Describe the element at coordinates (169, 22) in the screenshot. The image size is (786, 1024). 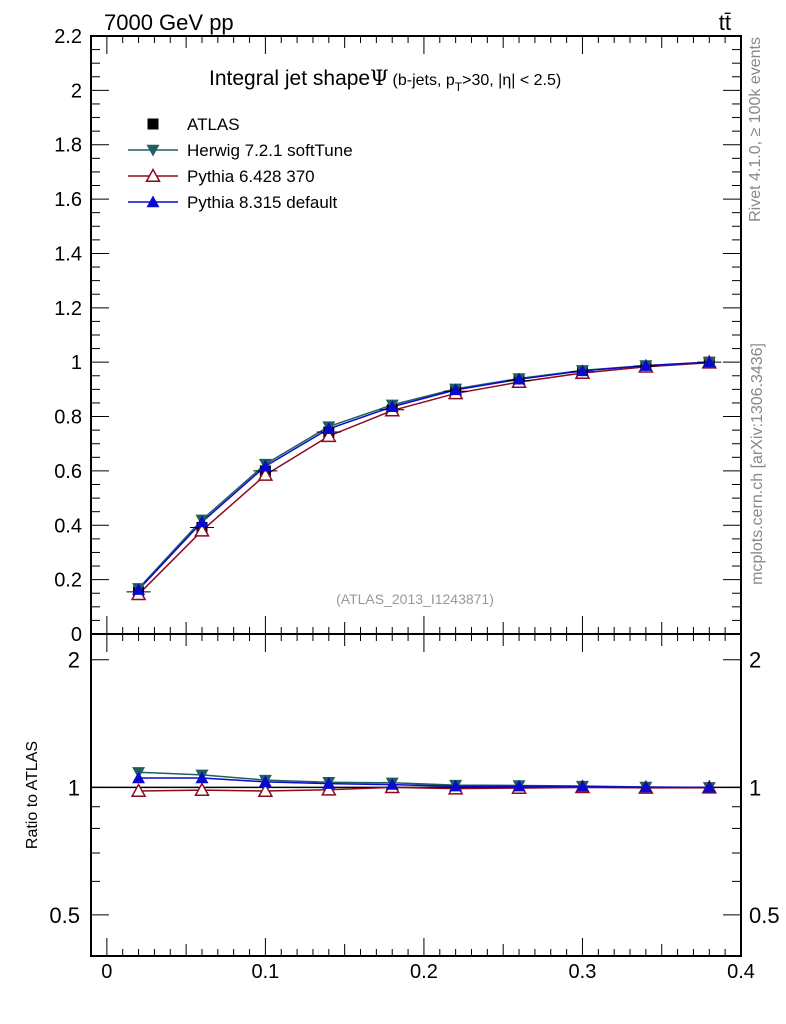
I see `header-energy-label: 7000 GeV pp` at that location.